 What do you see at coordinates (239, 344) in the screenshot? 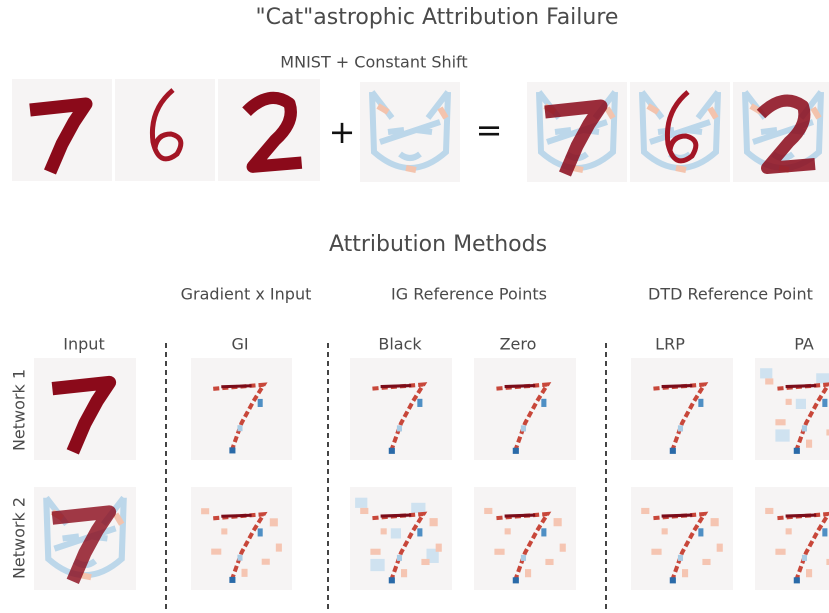
I see `column-label: GI` at bounding box center [239, 344].